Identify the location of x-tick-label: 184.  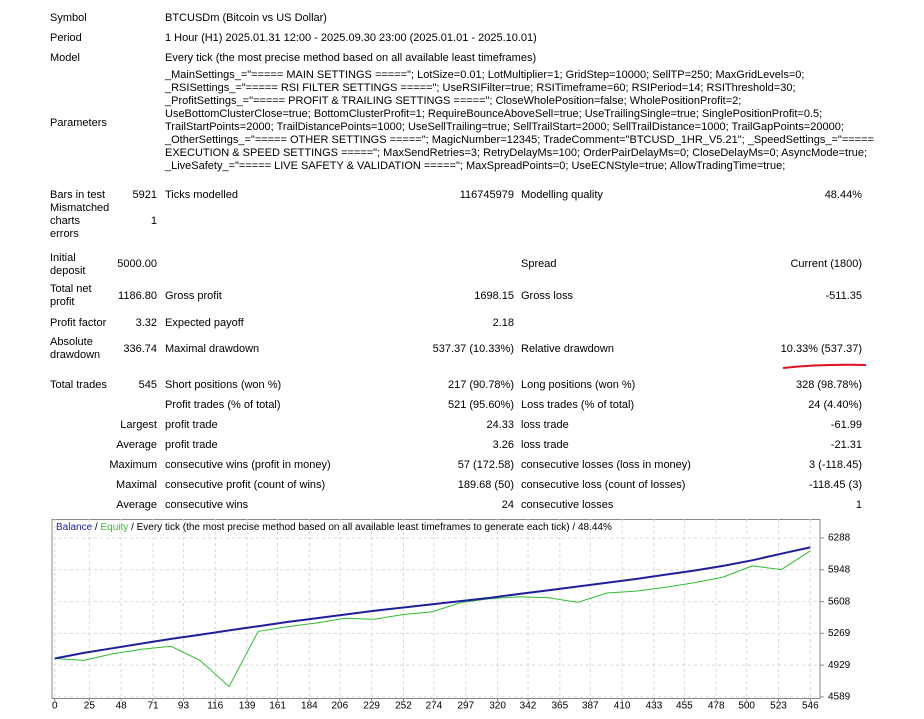
(309, 706).